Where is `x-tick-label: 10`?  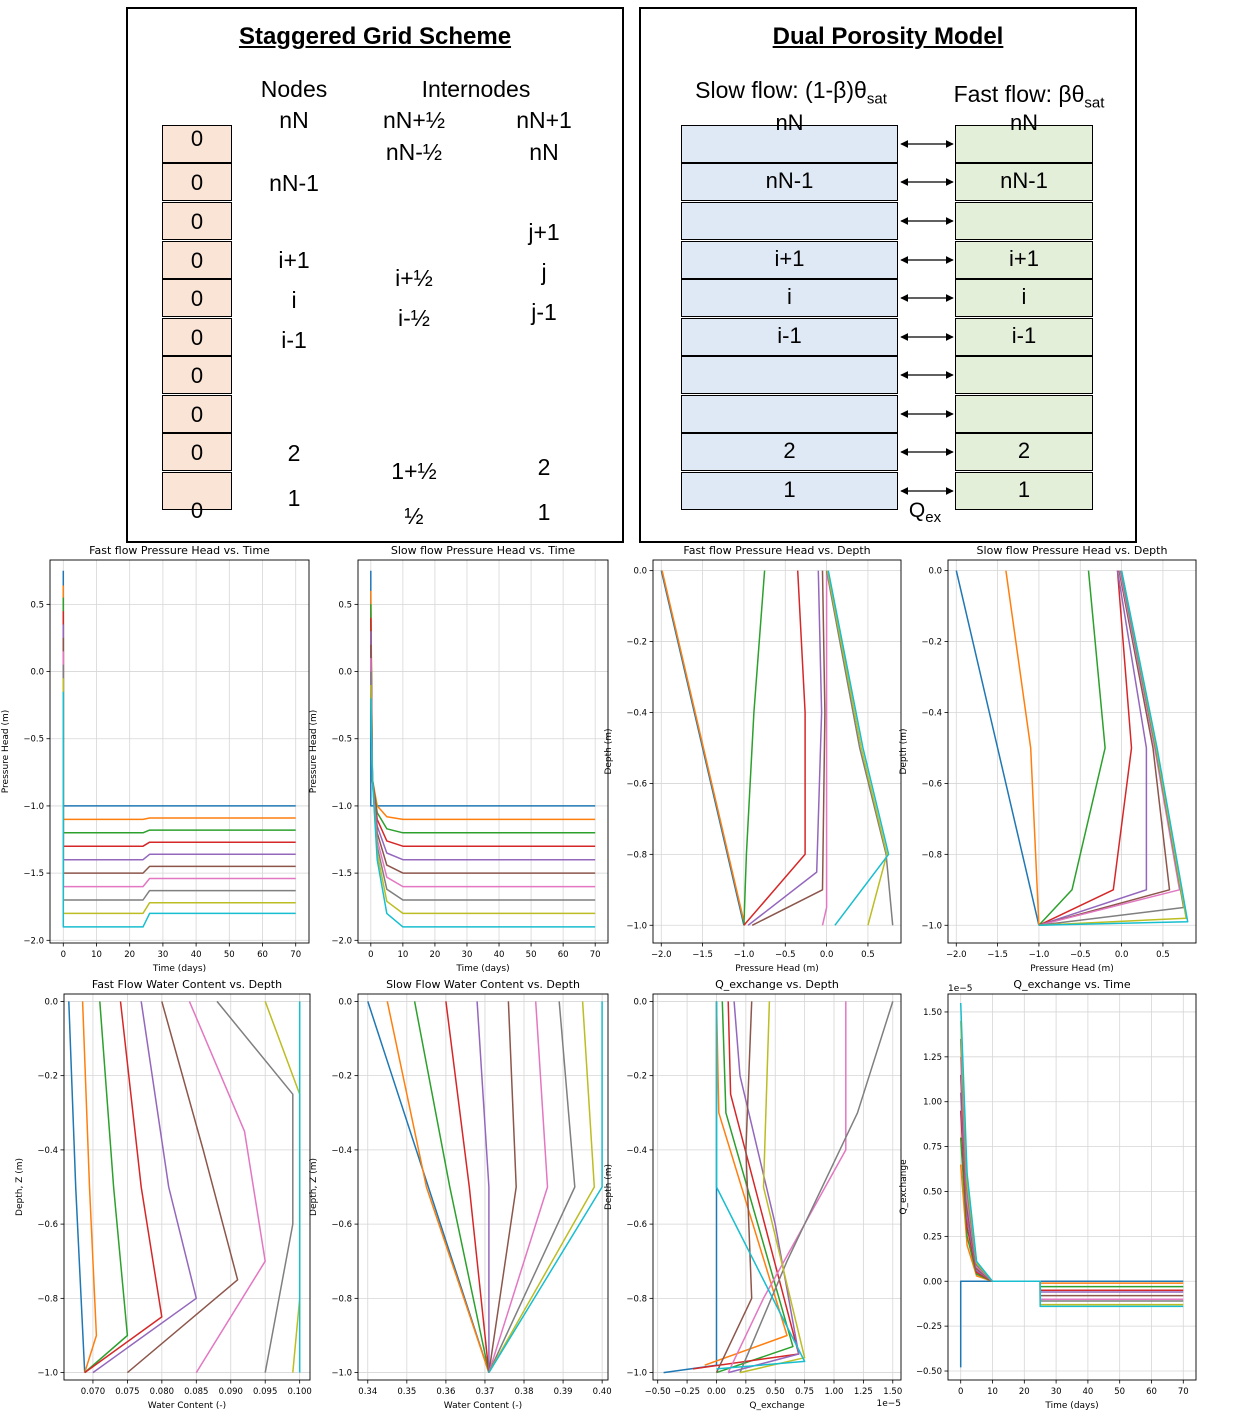
x-tick-label: 10 is located at coordinates (402, 955).